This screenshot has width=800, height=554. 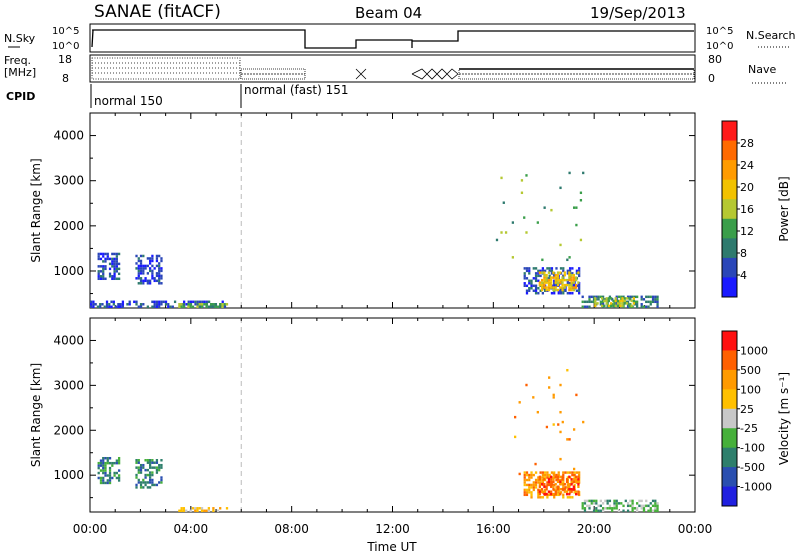 I want to click on x-tick-label: 08:00, so click(x=291, y=529).